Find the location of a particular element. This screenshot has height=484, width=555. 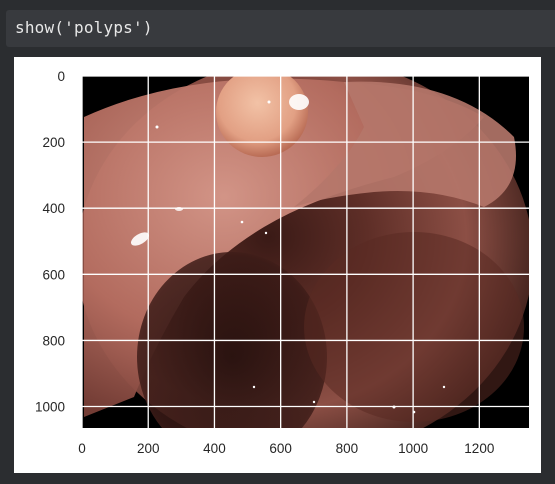

y-tick-label: 400 is located at coordinates (53, 208).